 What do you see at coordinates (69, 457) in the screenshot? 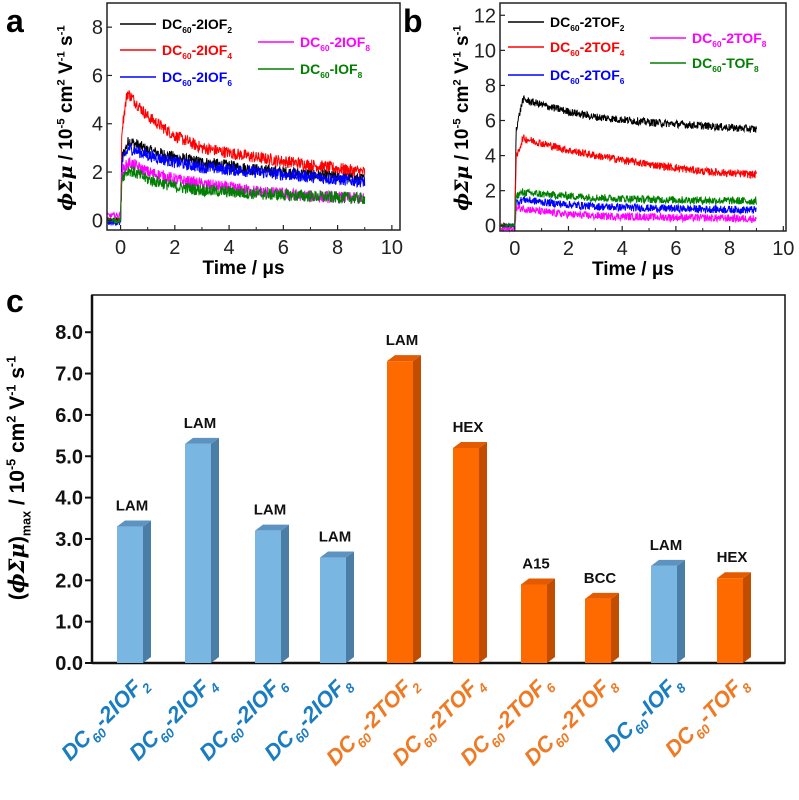
I see `y-tick-label: 5.0` at bounding box center [69, 457].